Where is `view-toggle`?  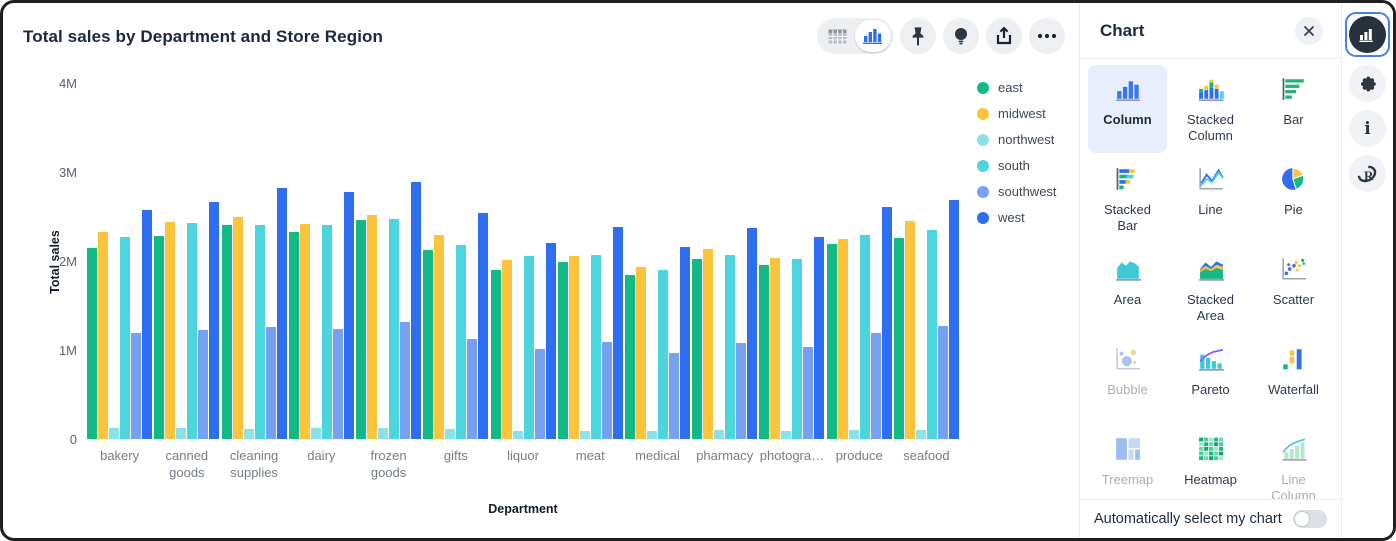
view-toggle is located at coordinates (855, 36).